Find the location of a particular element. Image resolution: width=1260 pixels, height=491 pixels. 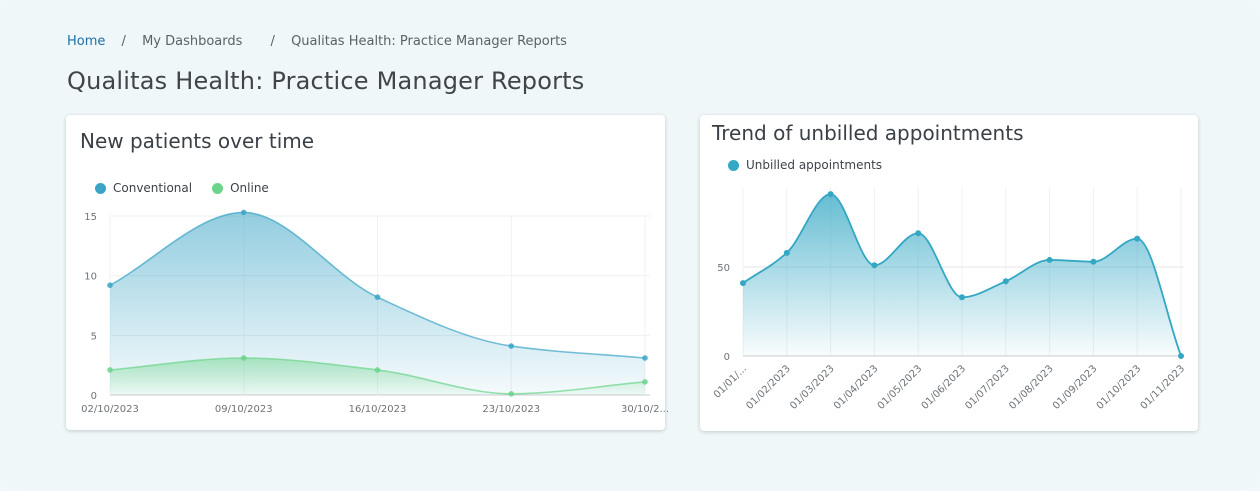

x-tick-label: 01/10/2023 is located at coordinates (1119, 387).